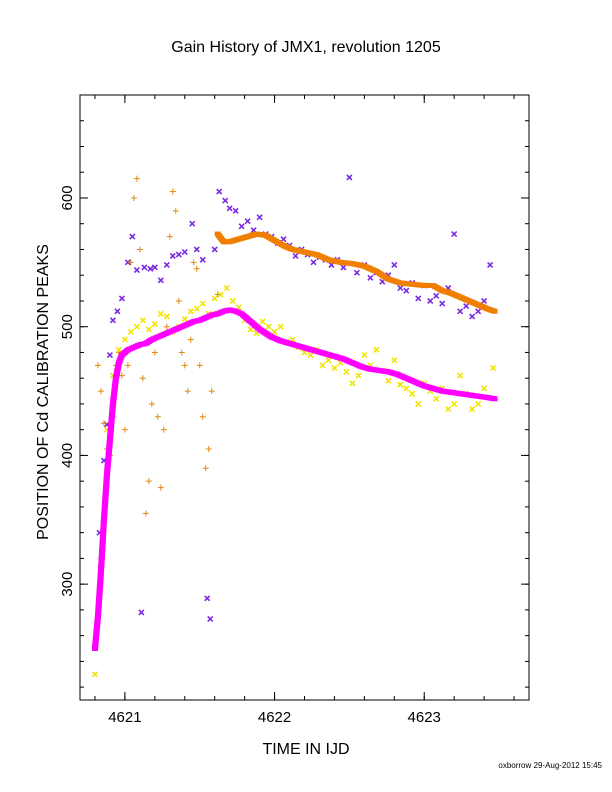 The width and height of the screenshot is (612, 792). Describe the element at coordinates (274, 717) in the screenshot. I see `x-tick-label: 4622` at that location.